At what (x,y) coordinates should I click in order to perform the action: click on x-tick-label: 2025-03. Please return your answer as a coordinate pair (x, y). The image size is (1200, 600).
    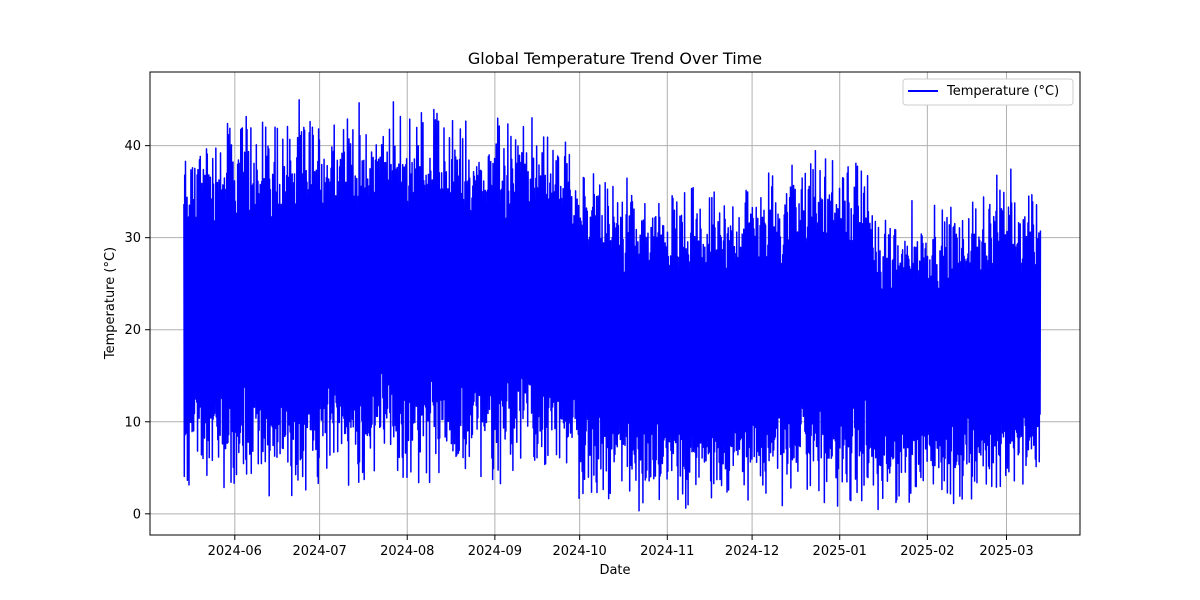
    Looking at the image, I should click on (1006, 551).